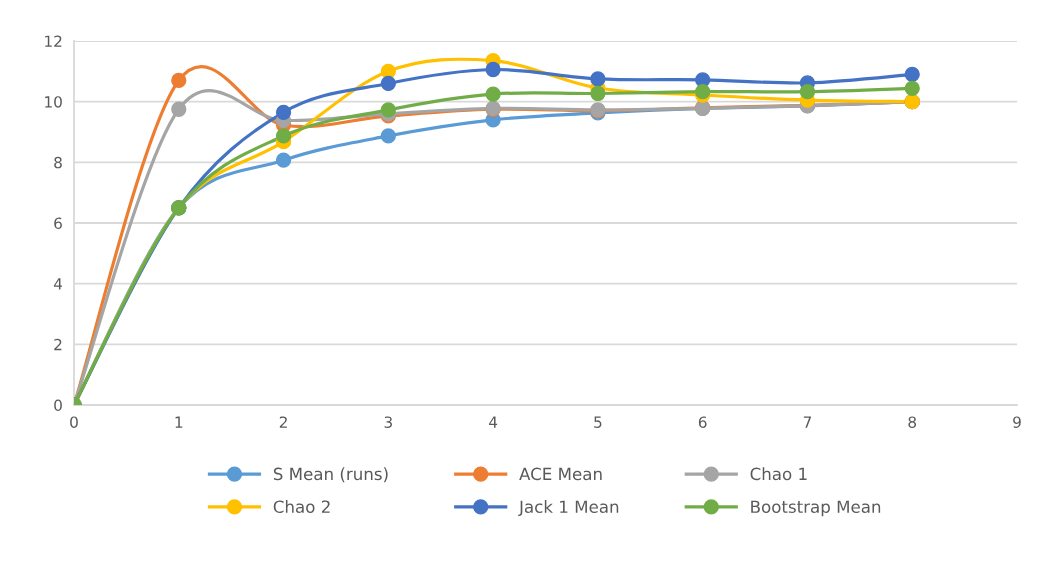  What do you see at coordinates (58, 162) in the screenshot?
I see `y-tick-label: 8` at bounding box center [58, 162].